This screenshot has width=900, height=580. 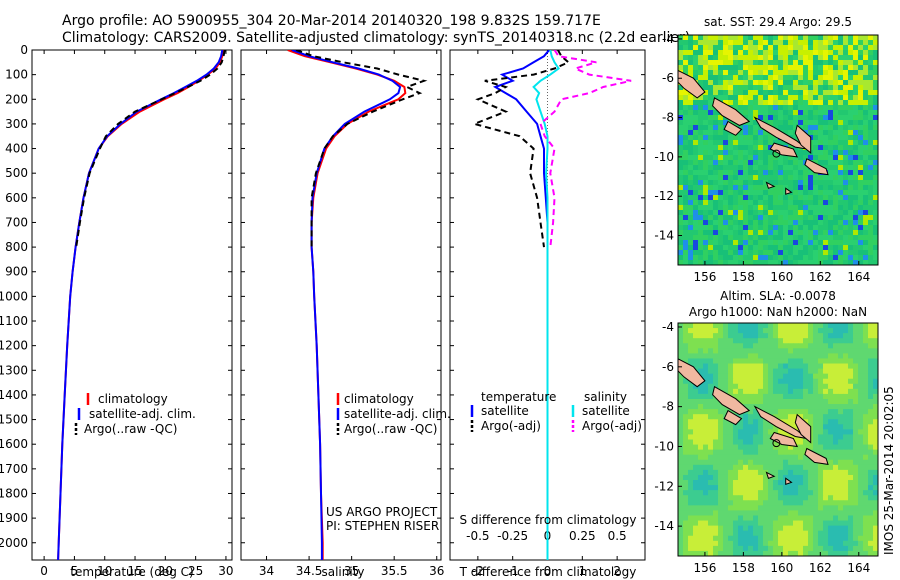 I want to click on depth-tick-label: 1100, so click(x=14, y=321).